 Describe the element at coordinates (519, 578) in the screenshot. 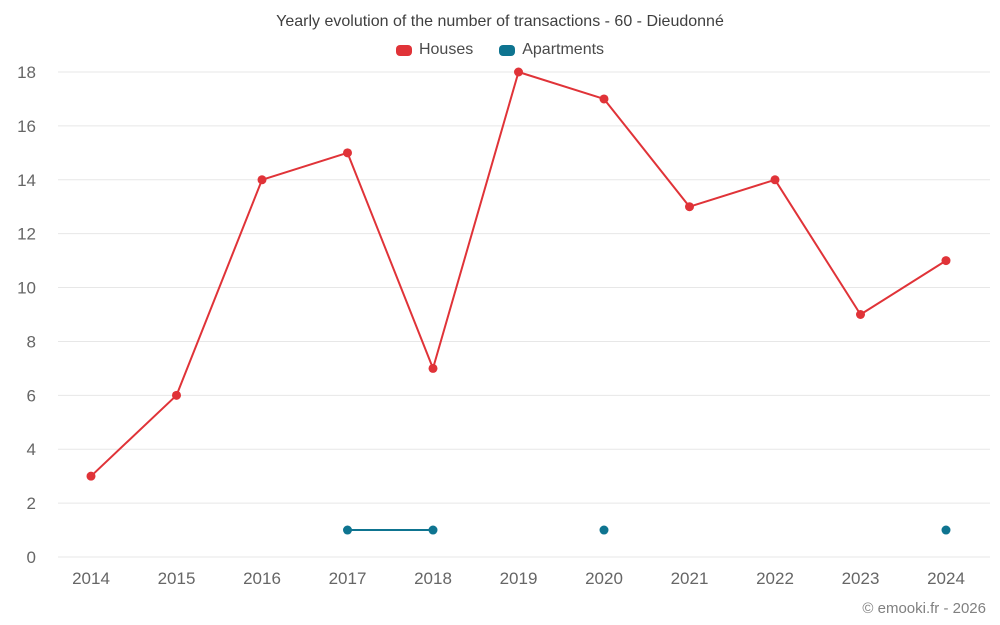

I see `svg-text: 2019` at that location.